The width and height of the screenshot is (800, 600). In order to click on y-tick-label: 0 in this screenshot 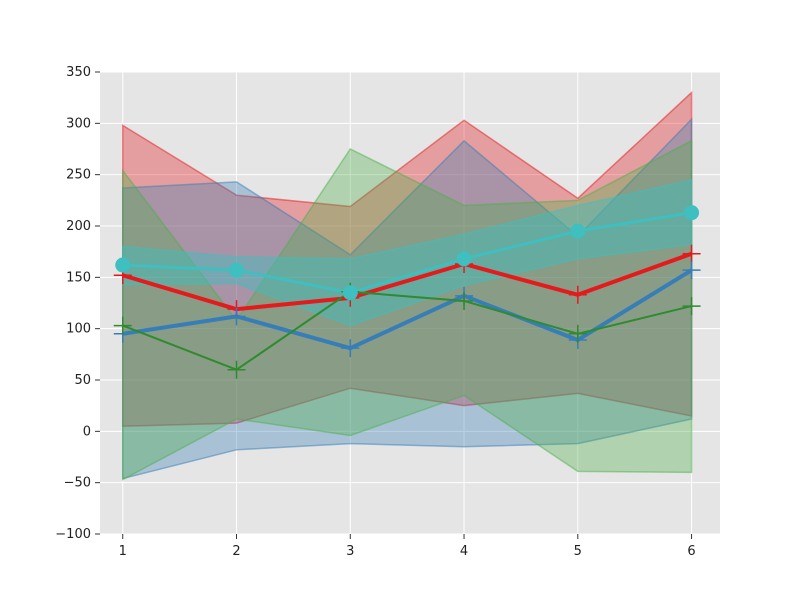, I will do `click(87, 431)`.